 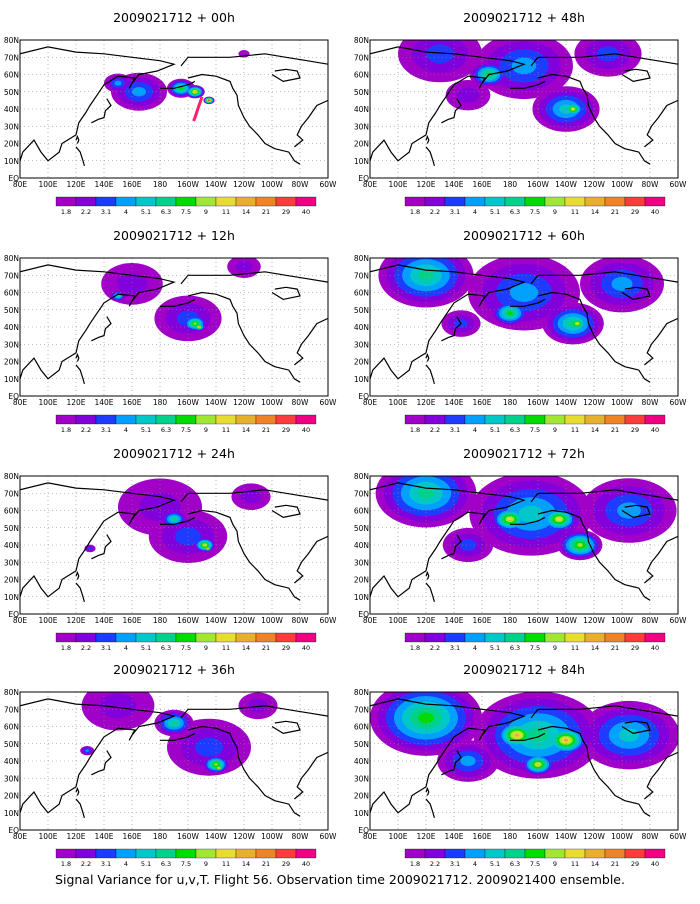 I want to click on x-tick-label: 160W, so click(x=538, y=836).